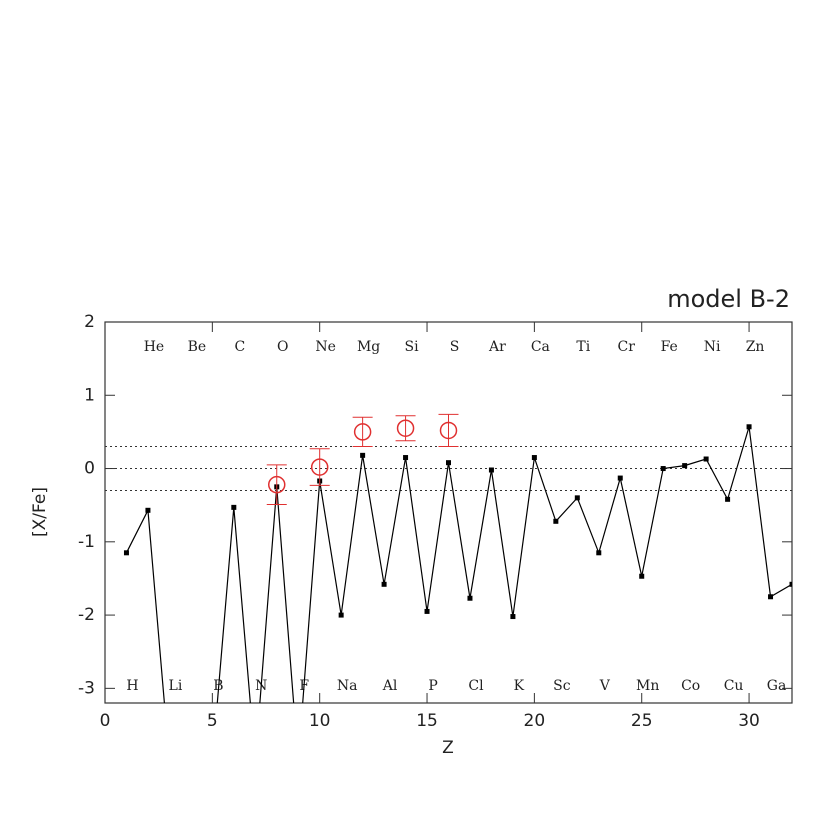  Describe the element at coordinates (690, 686) in the screenshot. I see `element-label: Co` at that location.